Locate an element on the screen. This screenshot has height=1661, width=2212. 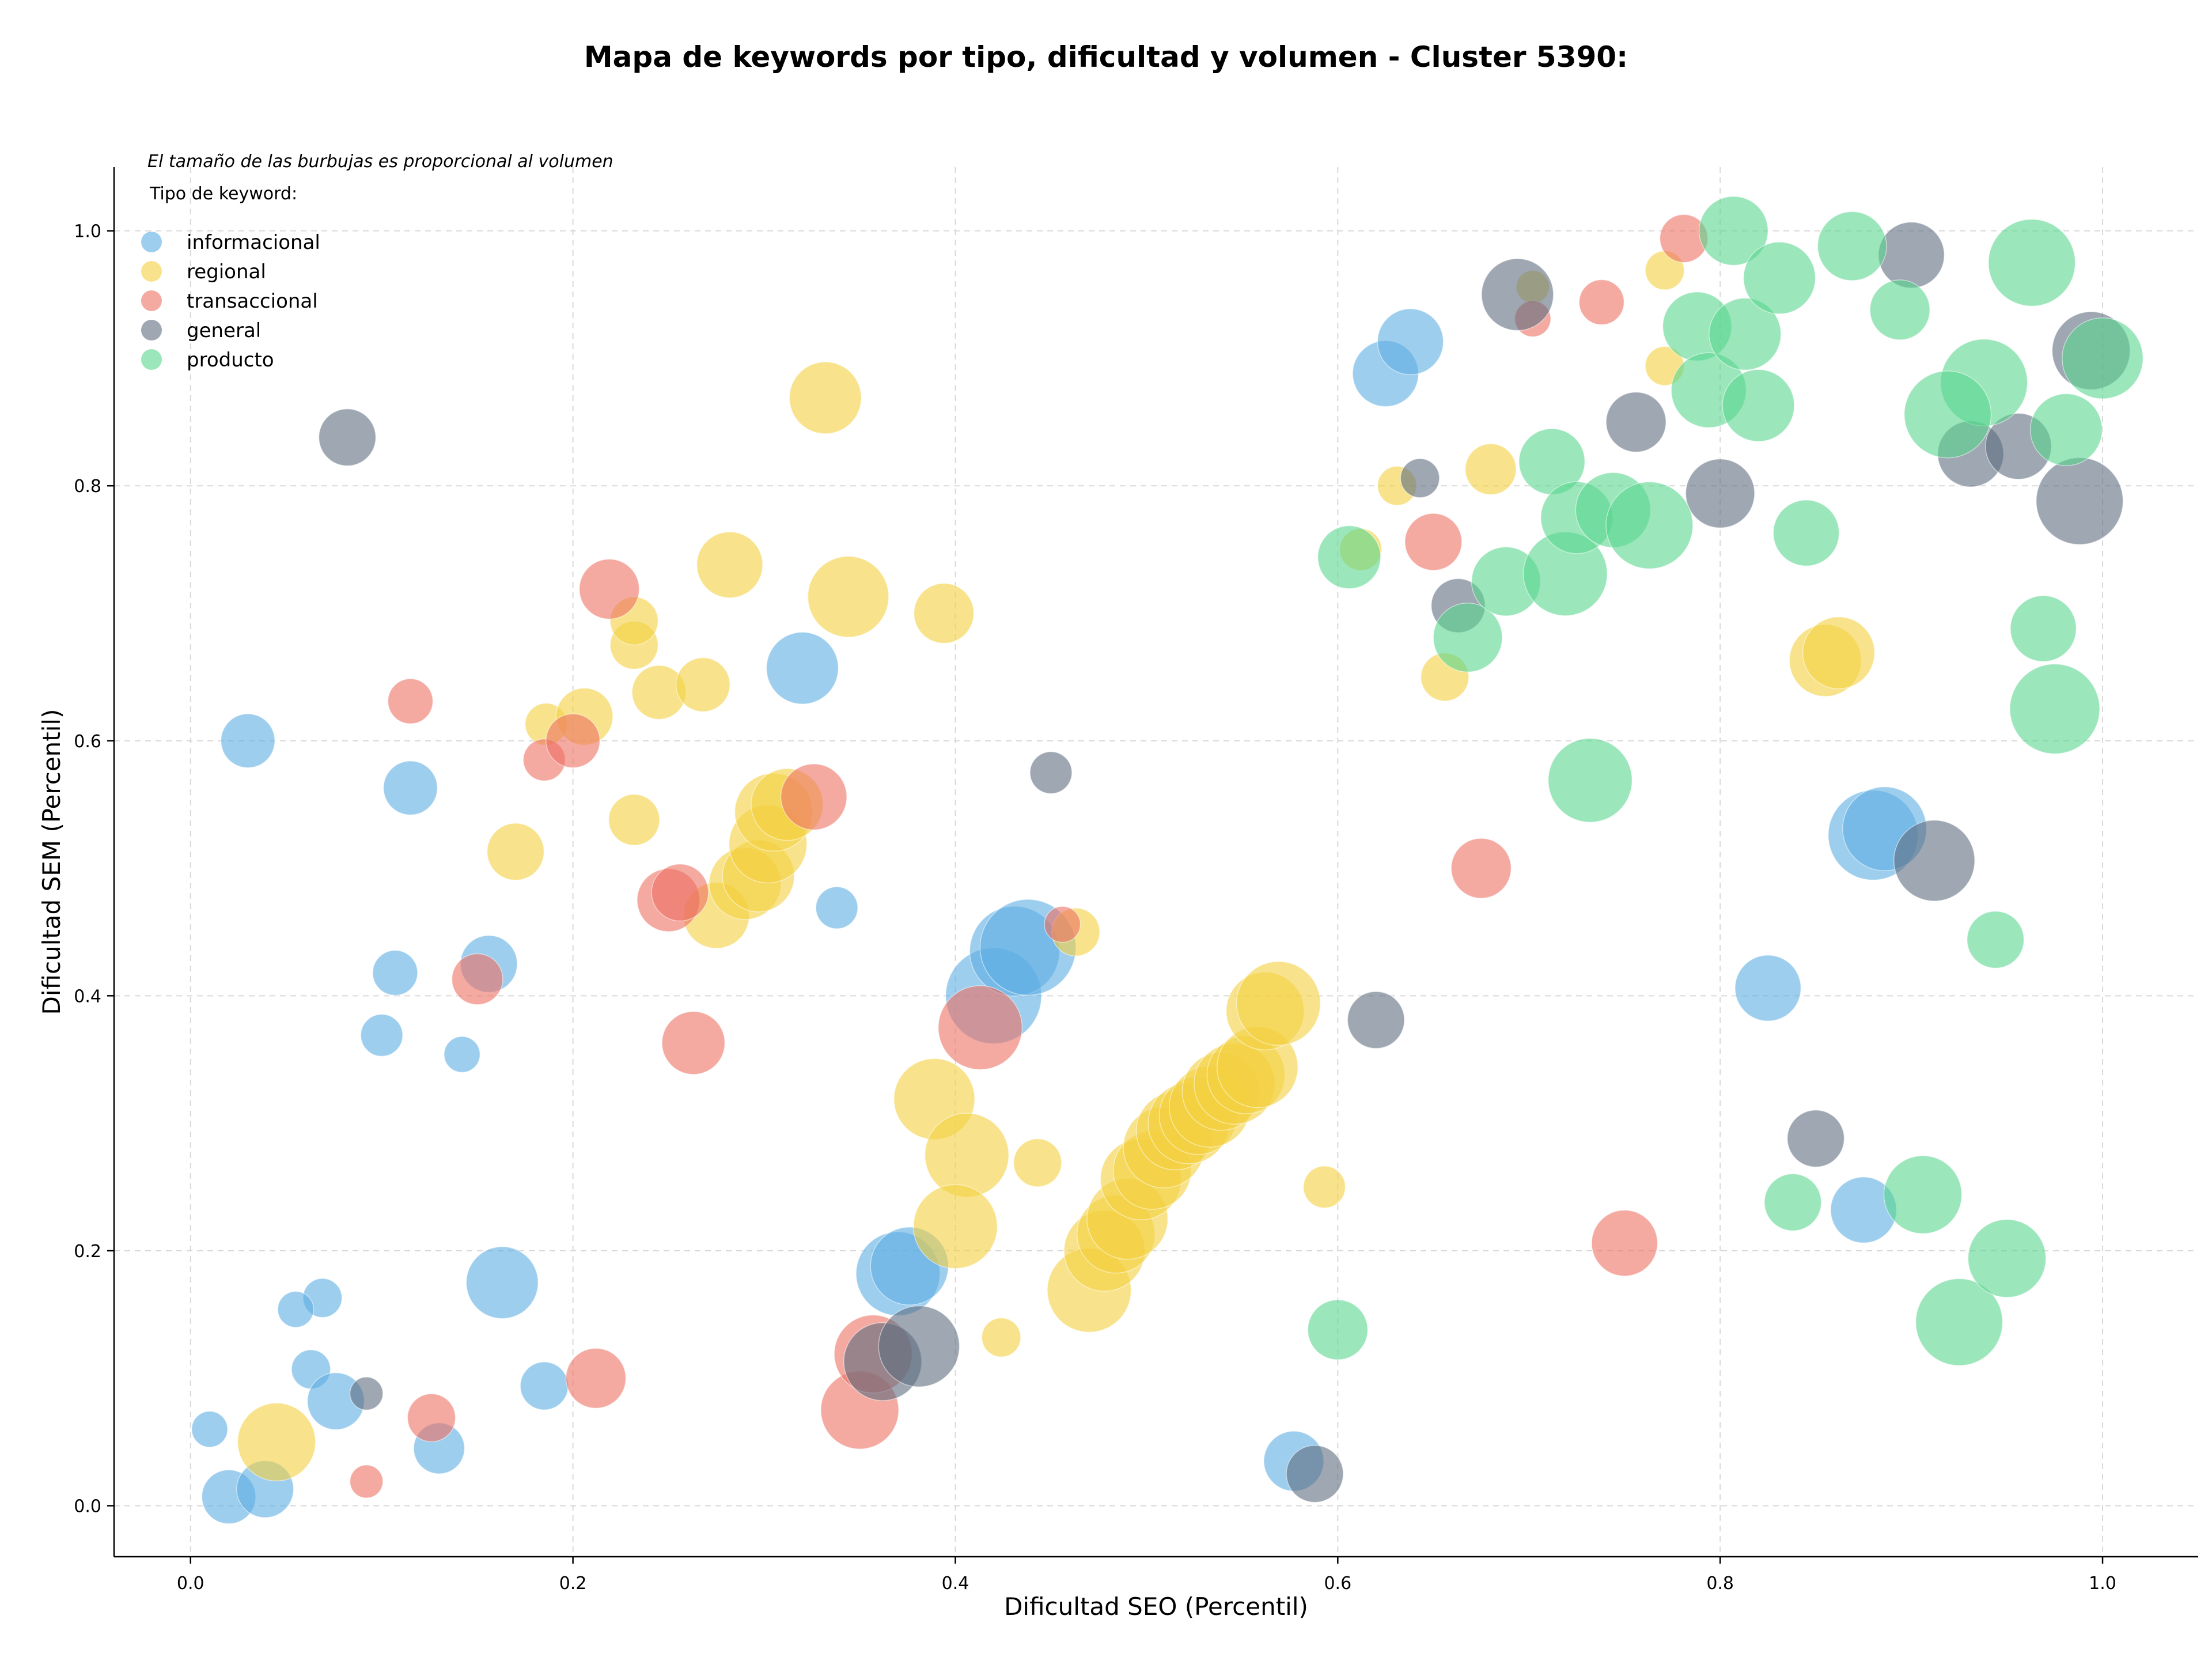
y-axis-label: Dificultad SEM (Percentil) is located at coordinates (51, 862).